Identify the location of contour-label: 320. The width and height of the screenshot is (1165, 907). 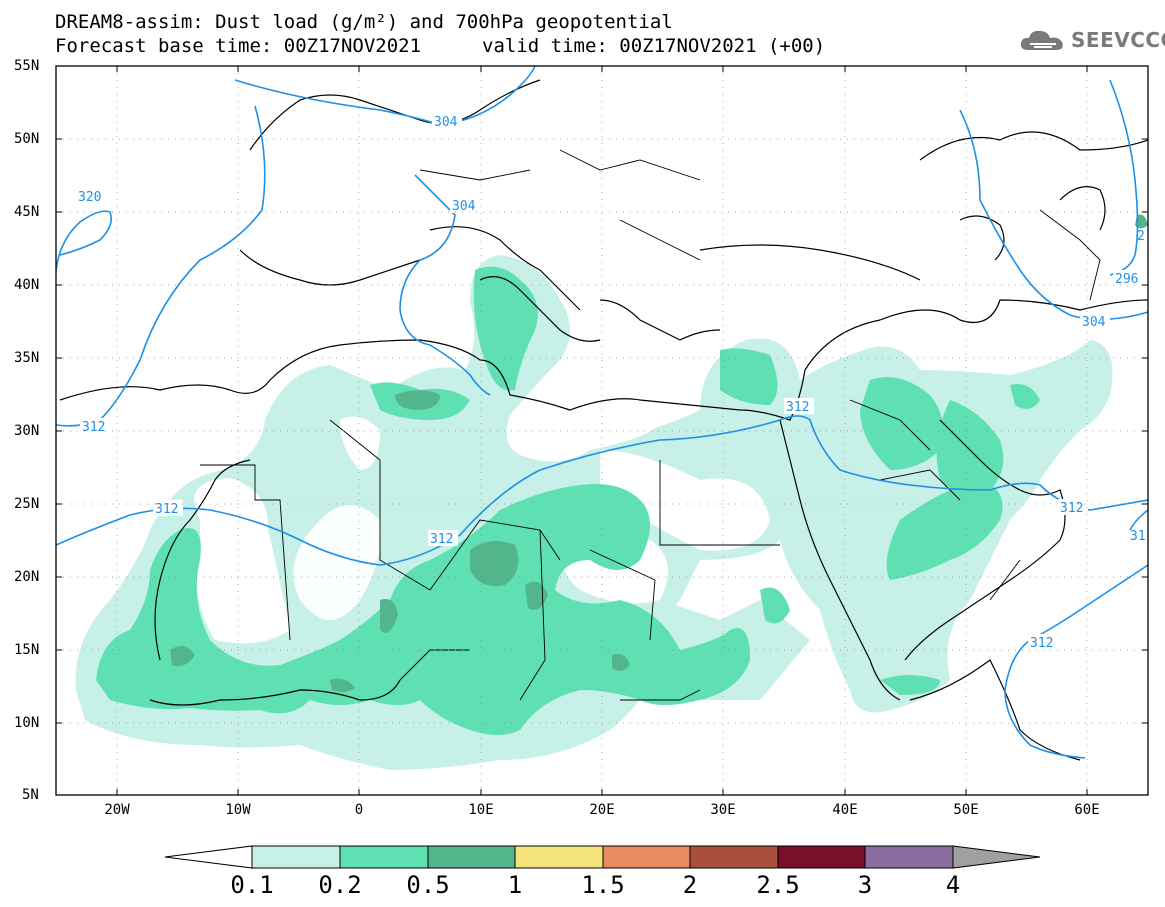
(89, 197).